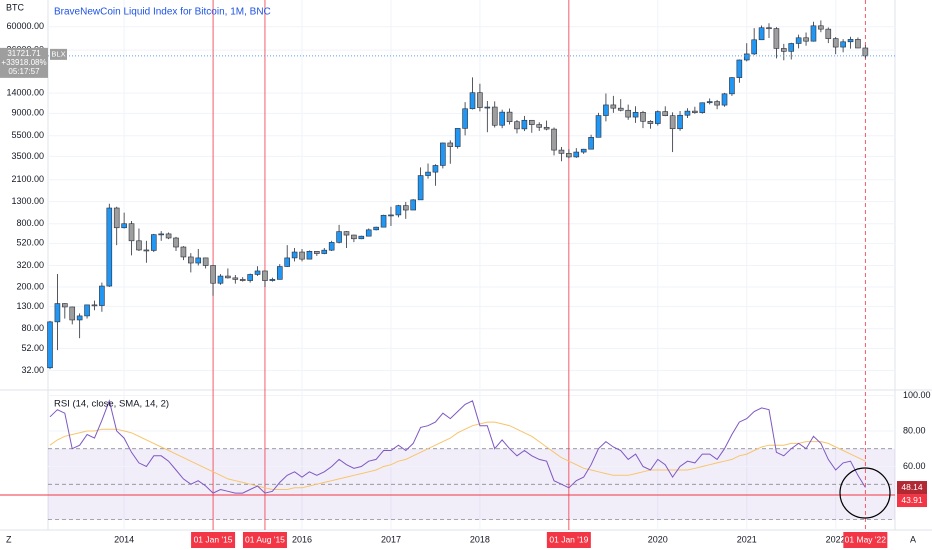  What do you see at coordinates (27, 179) in the screenshot?
I see `y-tick-label: 2100.00` at bounding box center [27, 179].